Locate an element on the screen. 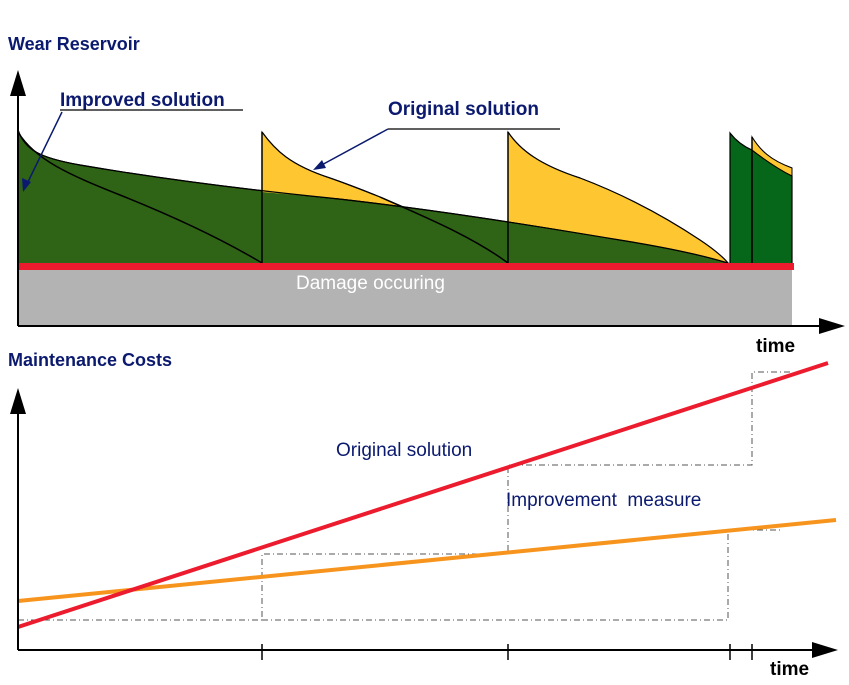  original-solution-pointer is located at coordinates (353, 148).